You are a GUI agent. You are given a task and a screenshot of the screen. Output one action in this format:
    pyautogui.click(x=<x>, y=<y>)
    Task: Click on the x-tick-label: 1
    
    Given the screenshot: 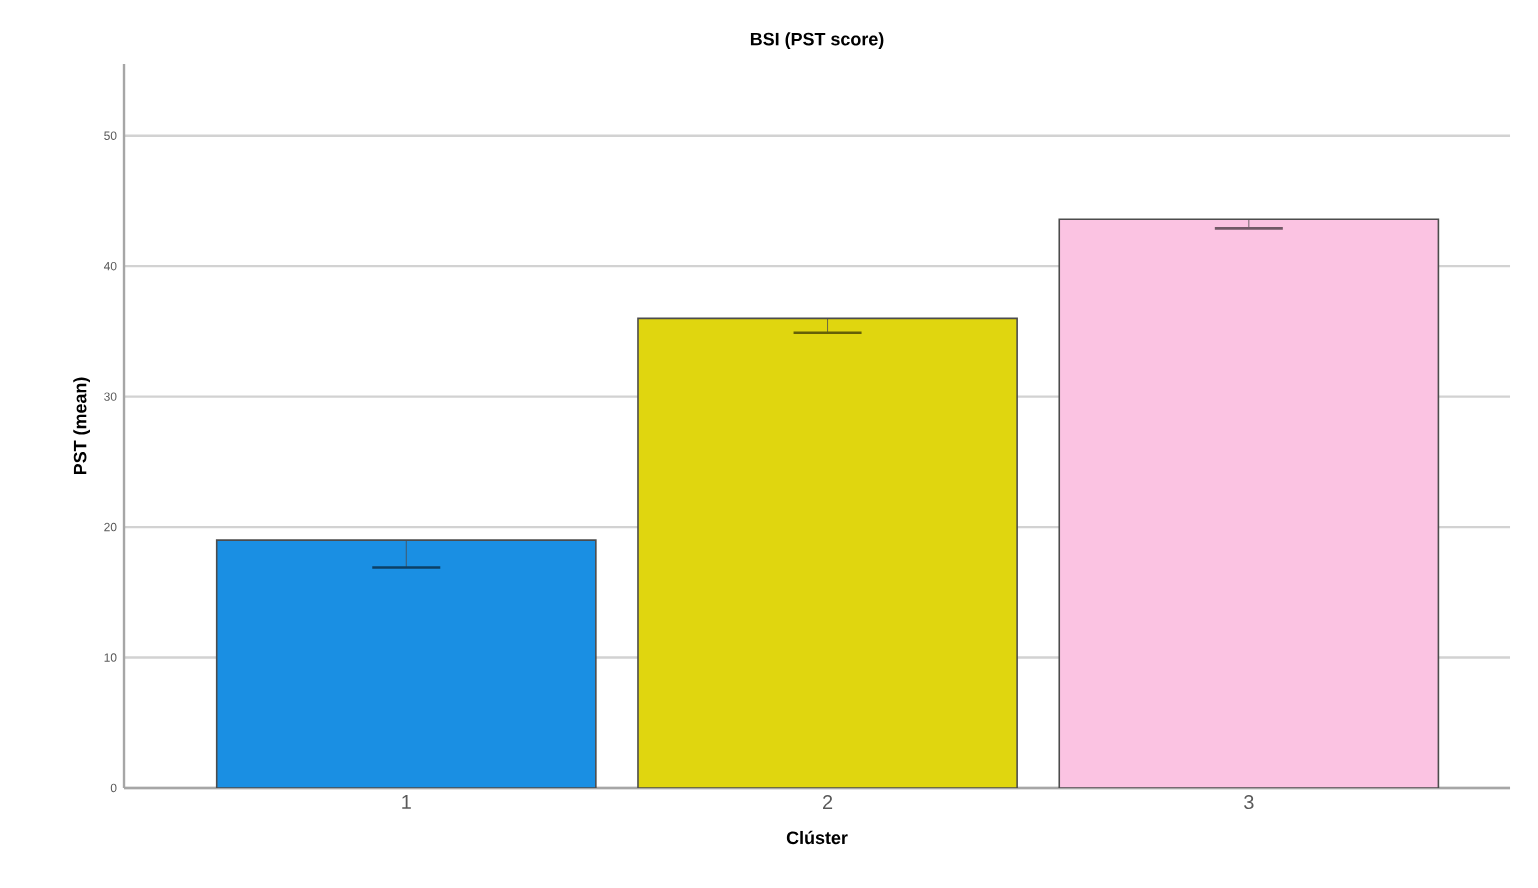 What is the action you would take?
    pyautogui.click(x=406, y=802)
    